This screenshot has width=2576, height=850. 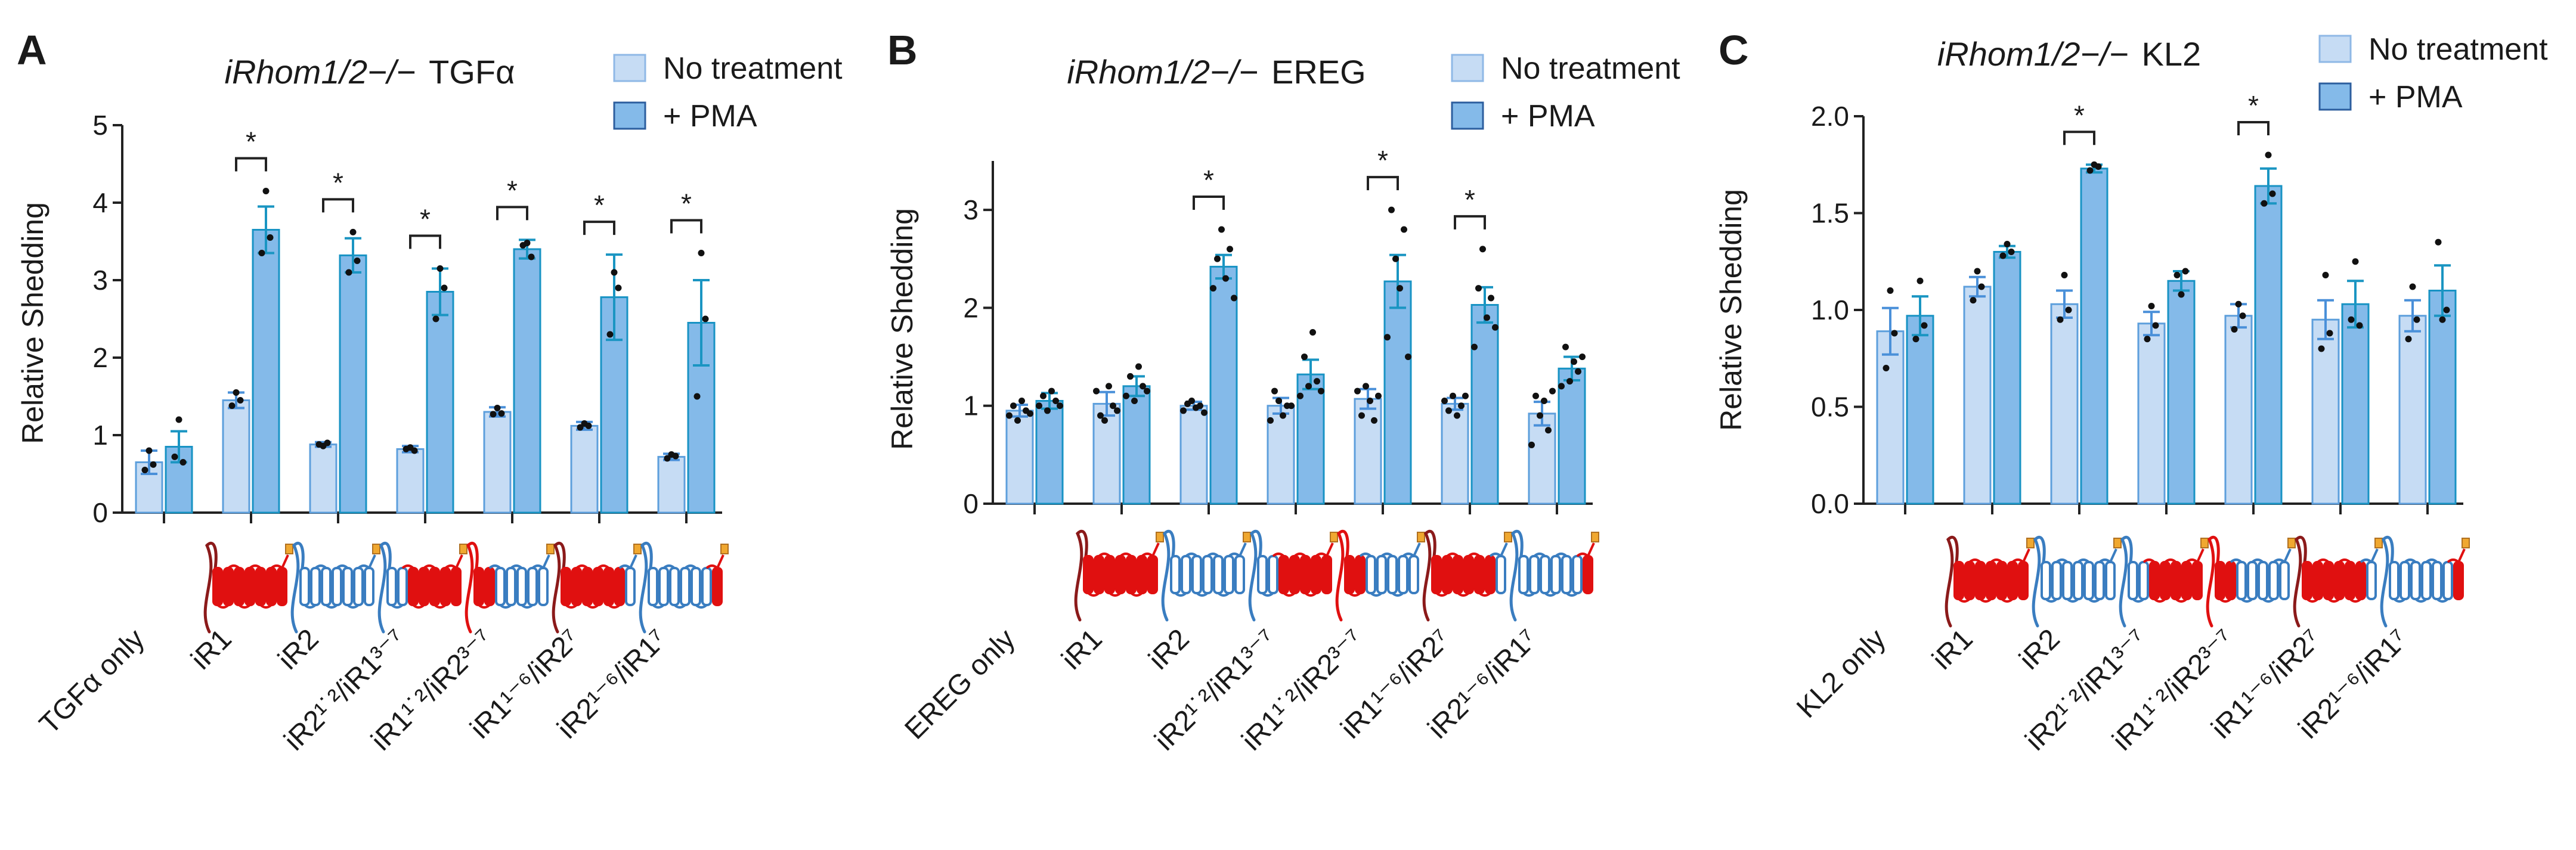 I want to click on protein-diagram-ir1, so click(x=1990, y=581).